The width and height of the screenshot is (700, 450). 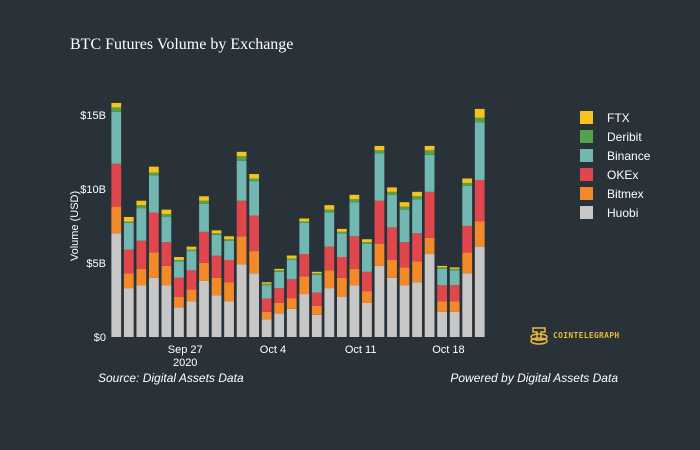 I want to click on legend-item-binance: Binance, so click(x=615, y=155).